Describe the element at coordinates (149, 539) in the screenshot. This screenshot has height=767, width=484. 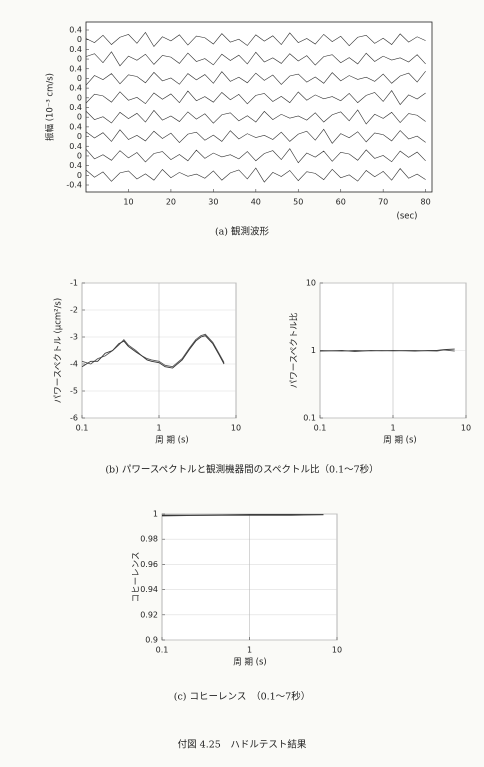
I see `y-tick-label: 0.98` at that location.